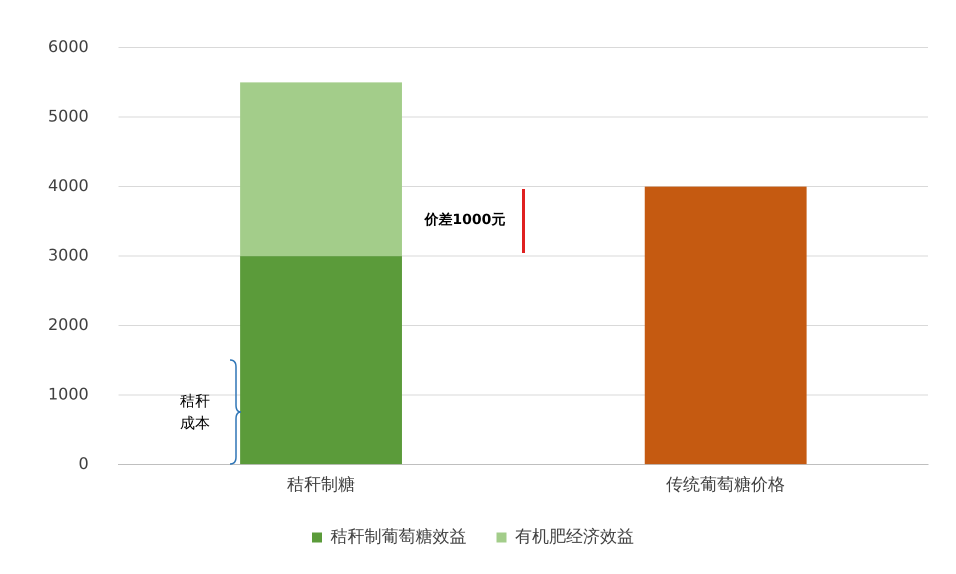  Describe the element at coordinates (68, 185) in the screenshot. I see `y-tick-label: 4000` at that location.